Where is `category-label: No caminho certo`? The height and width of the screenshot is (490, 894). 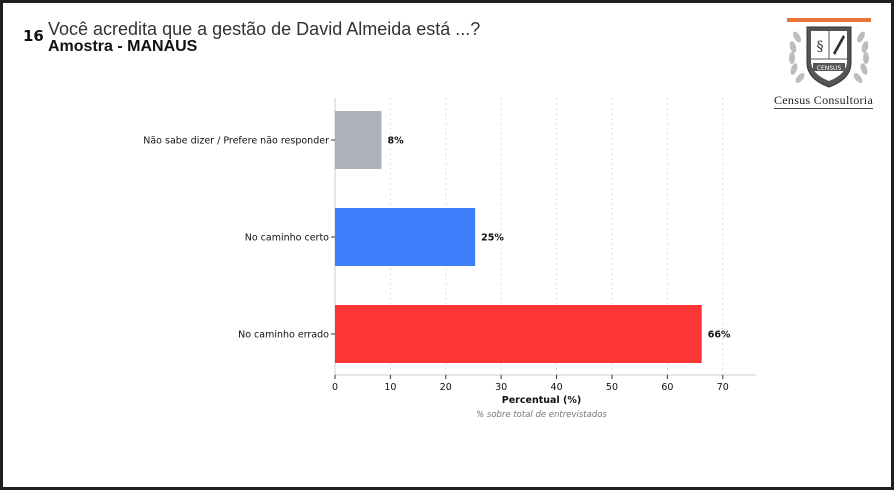
category-label: No caminho certo is located at coordinates (287, 238).